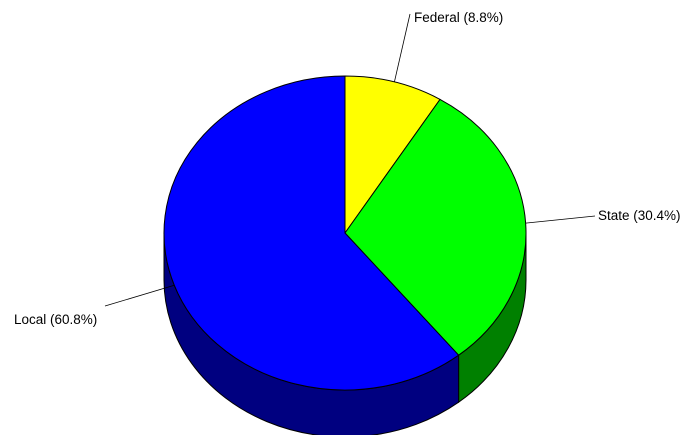 The image size is (690, 435). Describe the element at coordinates (55, 319) in the screenshot. I see `slice-label-local: Local (60.8%)` at that location.